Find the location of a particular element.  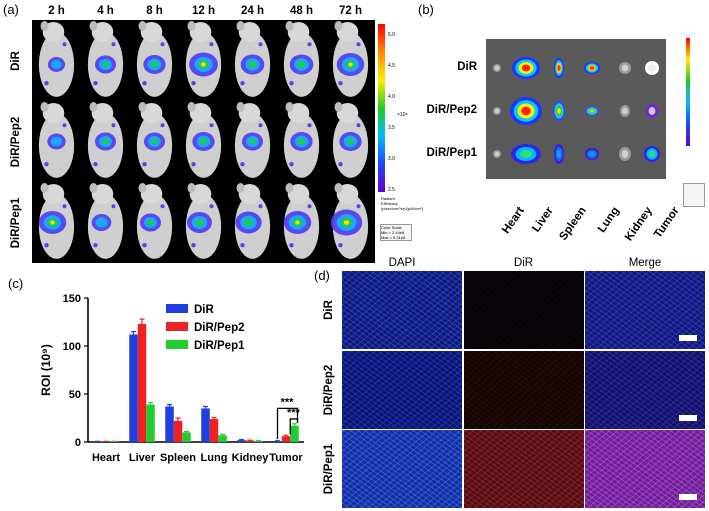

ex-vivo-organ-image is located at coordinates (576, 109).